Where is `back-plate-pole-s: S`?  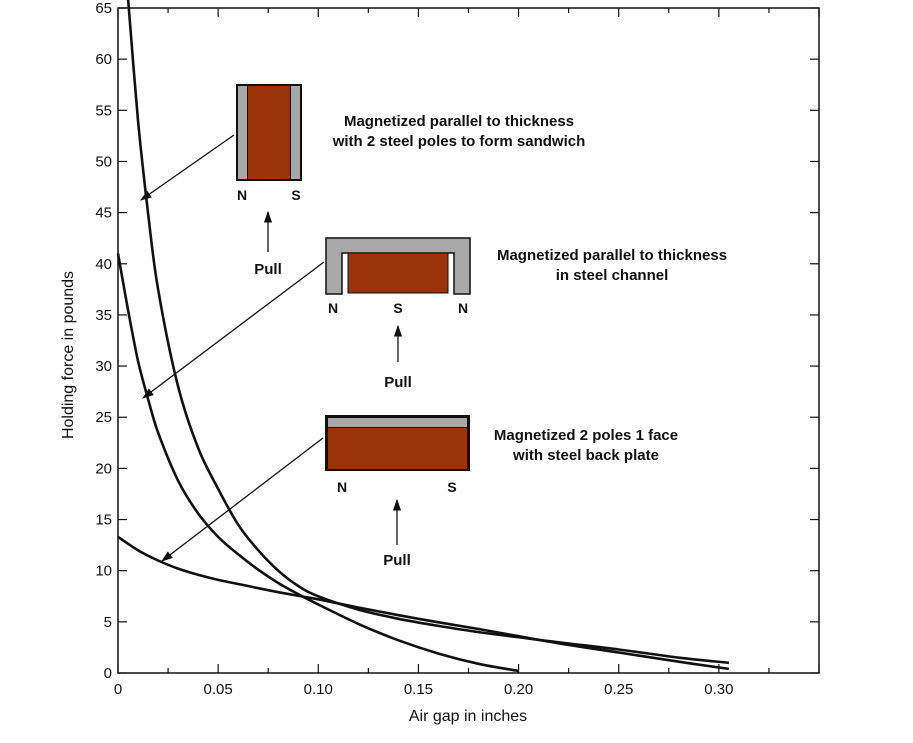
back-plate-pole-s: S is located at coordinates (451, 487).